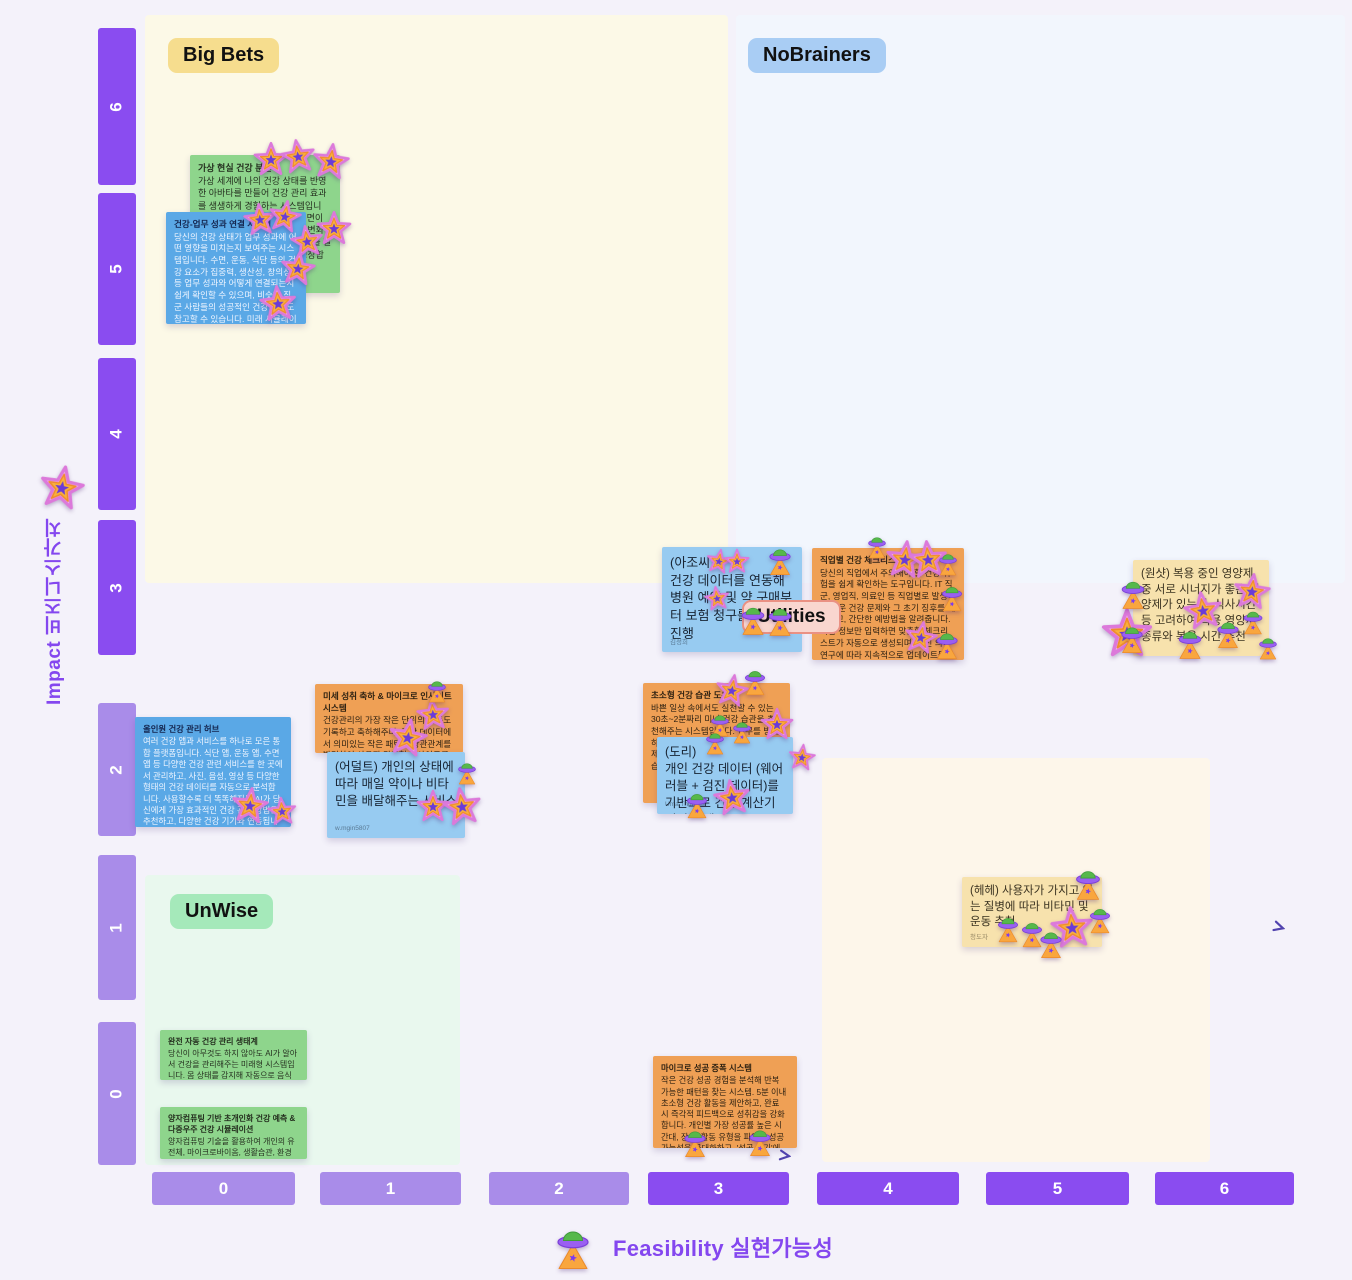  I want to click on x-axis-band-2: 2, so click(559, 1188).